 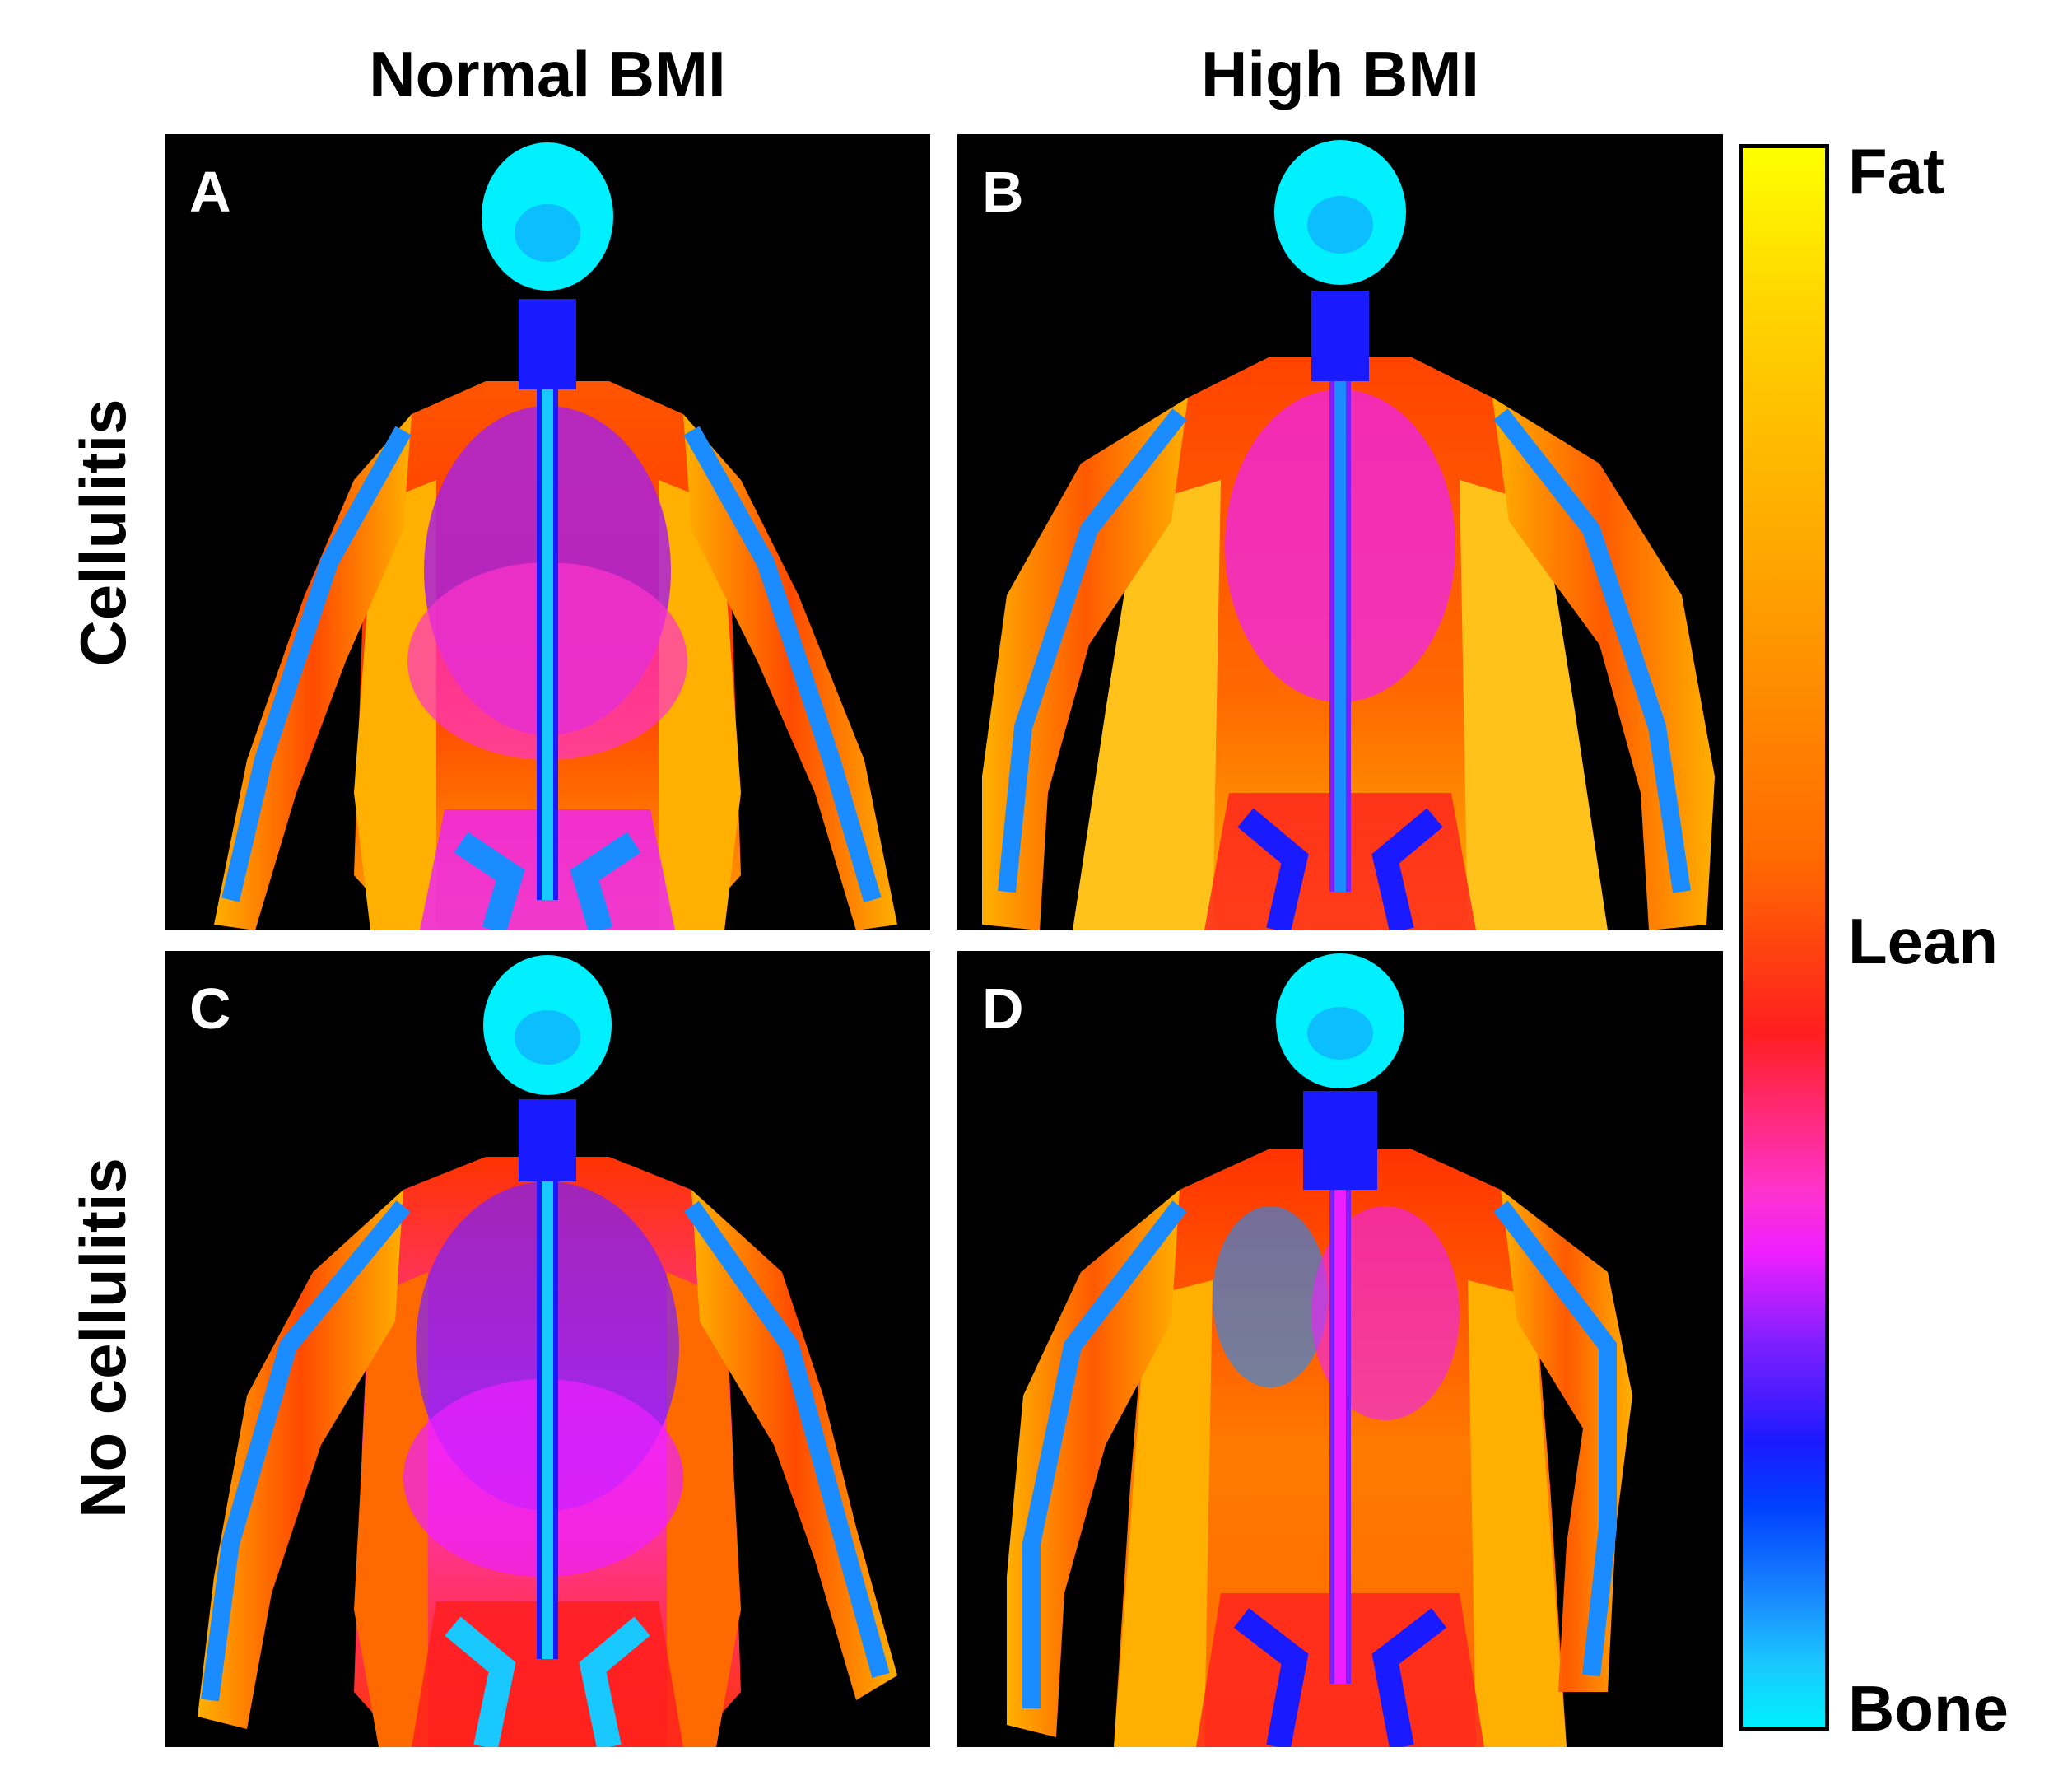 What do you see at coordinates (1928, 1708) in the screenshot?
I see `colorbar-label-bone: Bone` at bounding box center [1928, 1708].